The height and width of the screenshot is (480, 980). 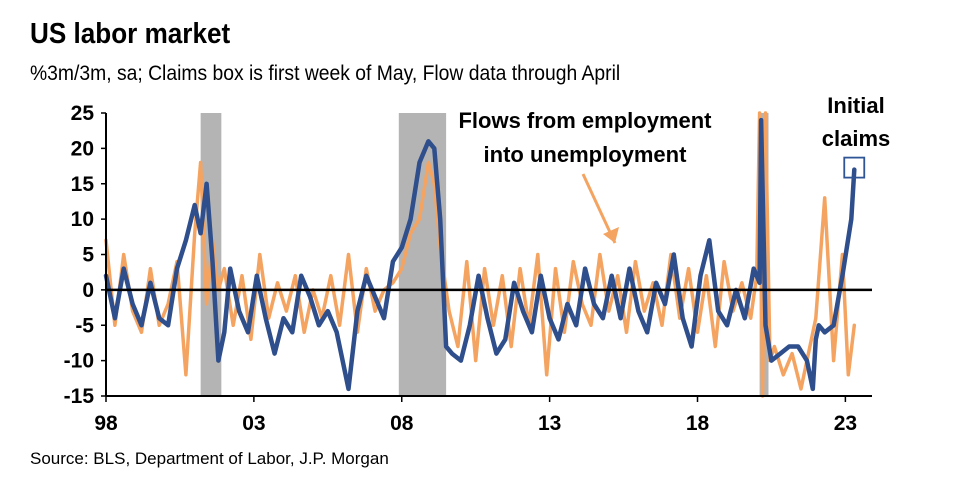 What do you see at coordinates (106, 423) in the screenshot?
I see `x-tick-label: 98` at bounding box center [106, 423].